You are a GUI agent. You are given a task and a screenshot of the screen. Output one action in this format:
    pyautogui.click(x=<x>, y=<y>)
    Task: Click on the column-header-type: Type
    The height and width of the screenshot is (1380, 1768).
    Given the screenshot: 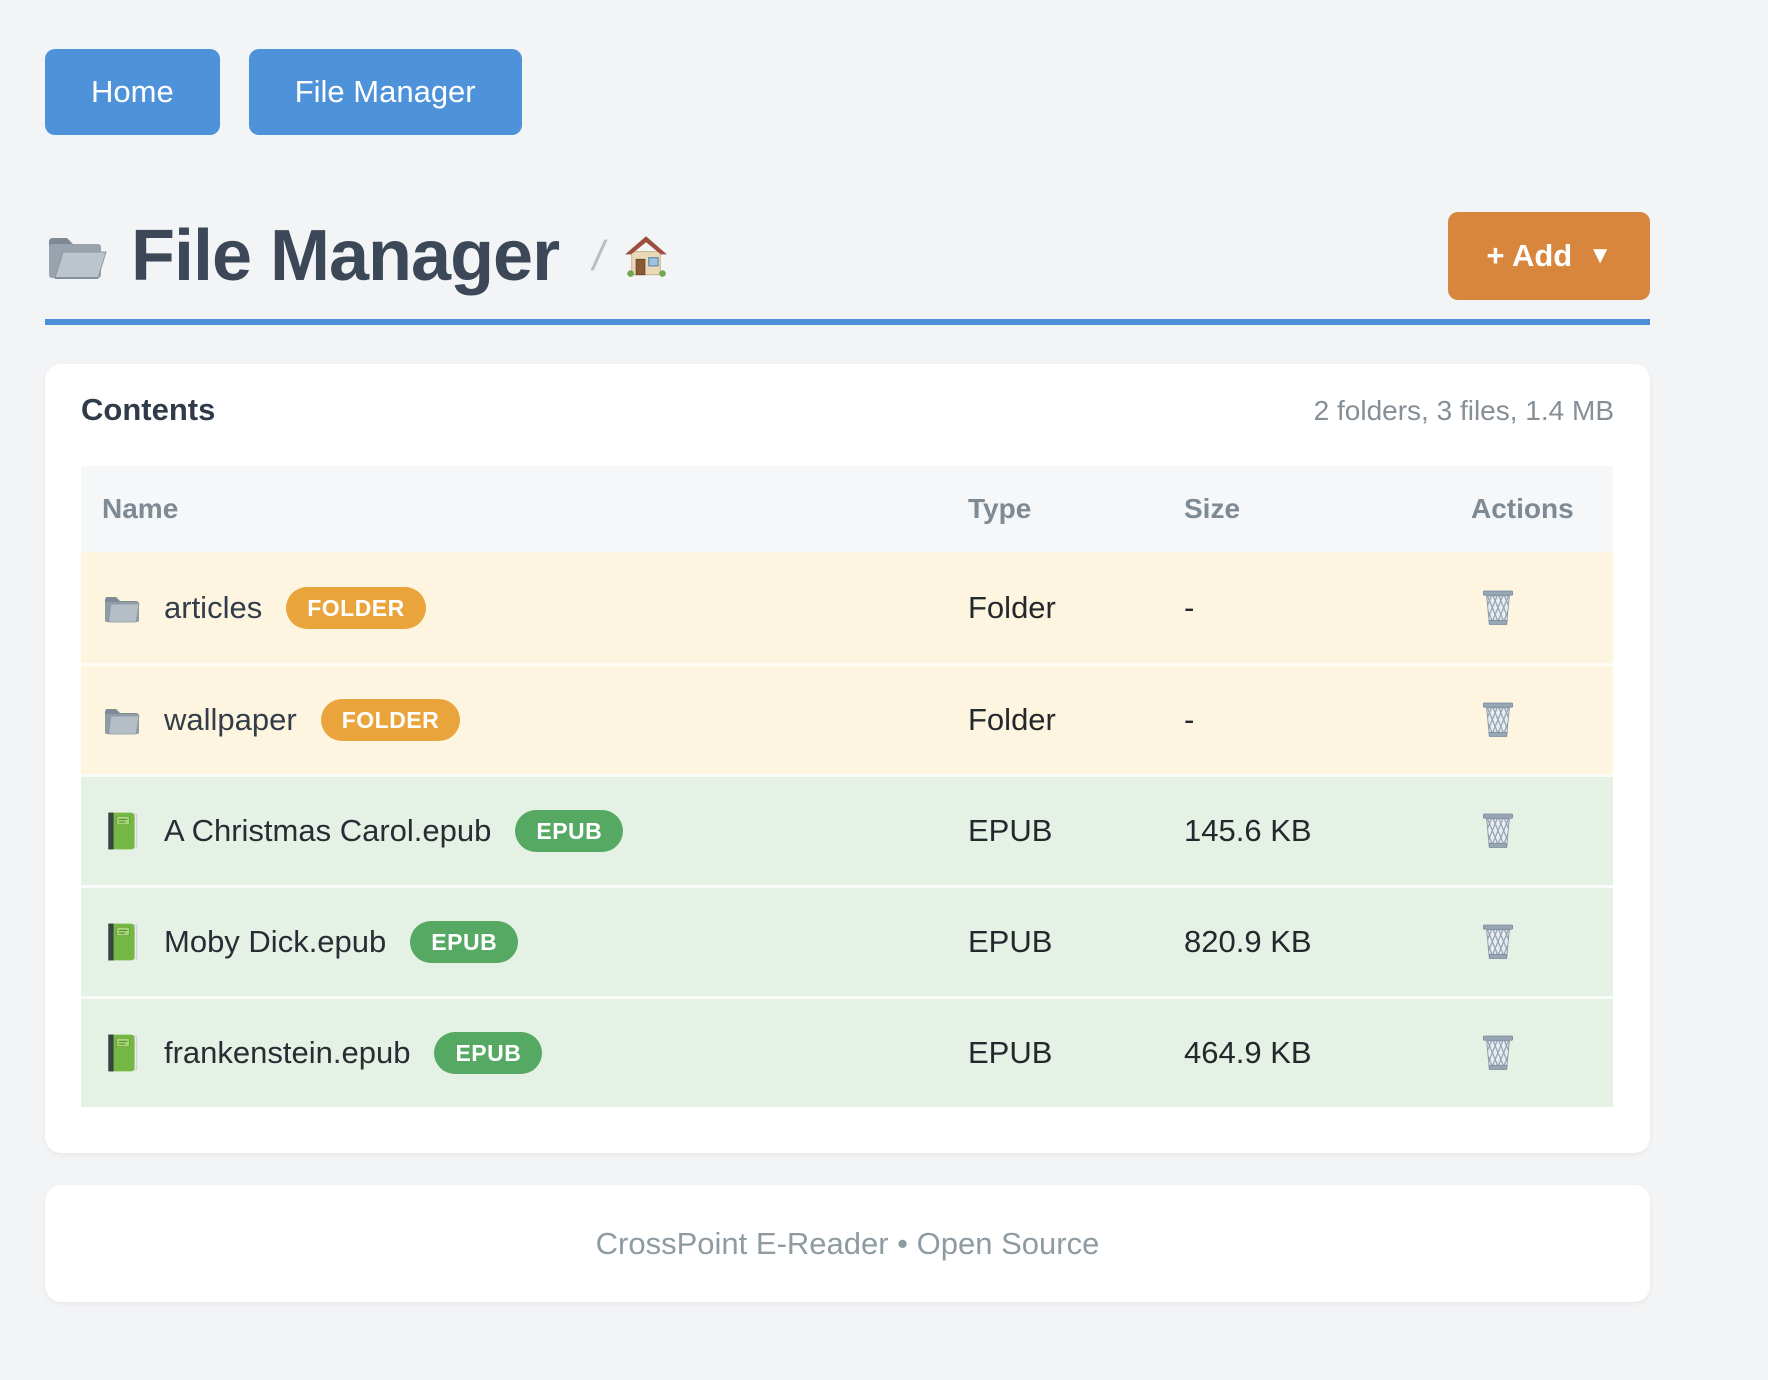 What is the action you would take?
    pyautogui.click(x=1000, y=508)
    